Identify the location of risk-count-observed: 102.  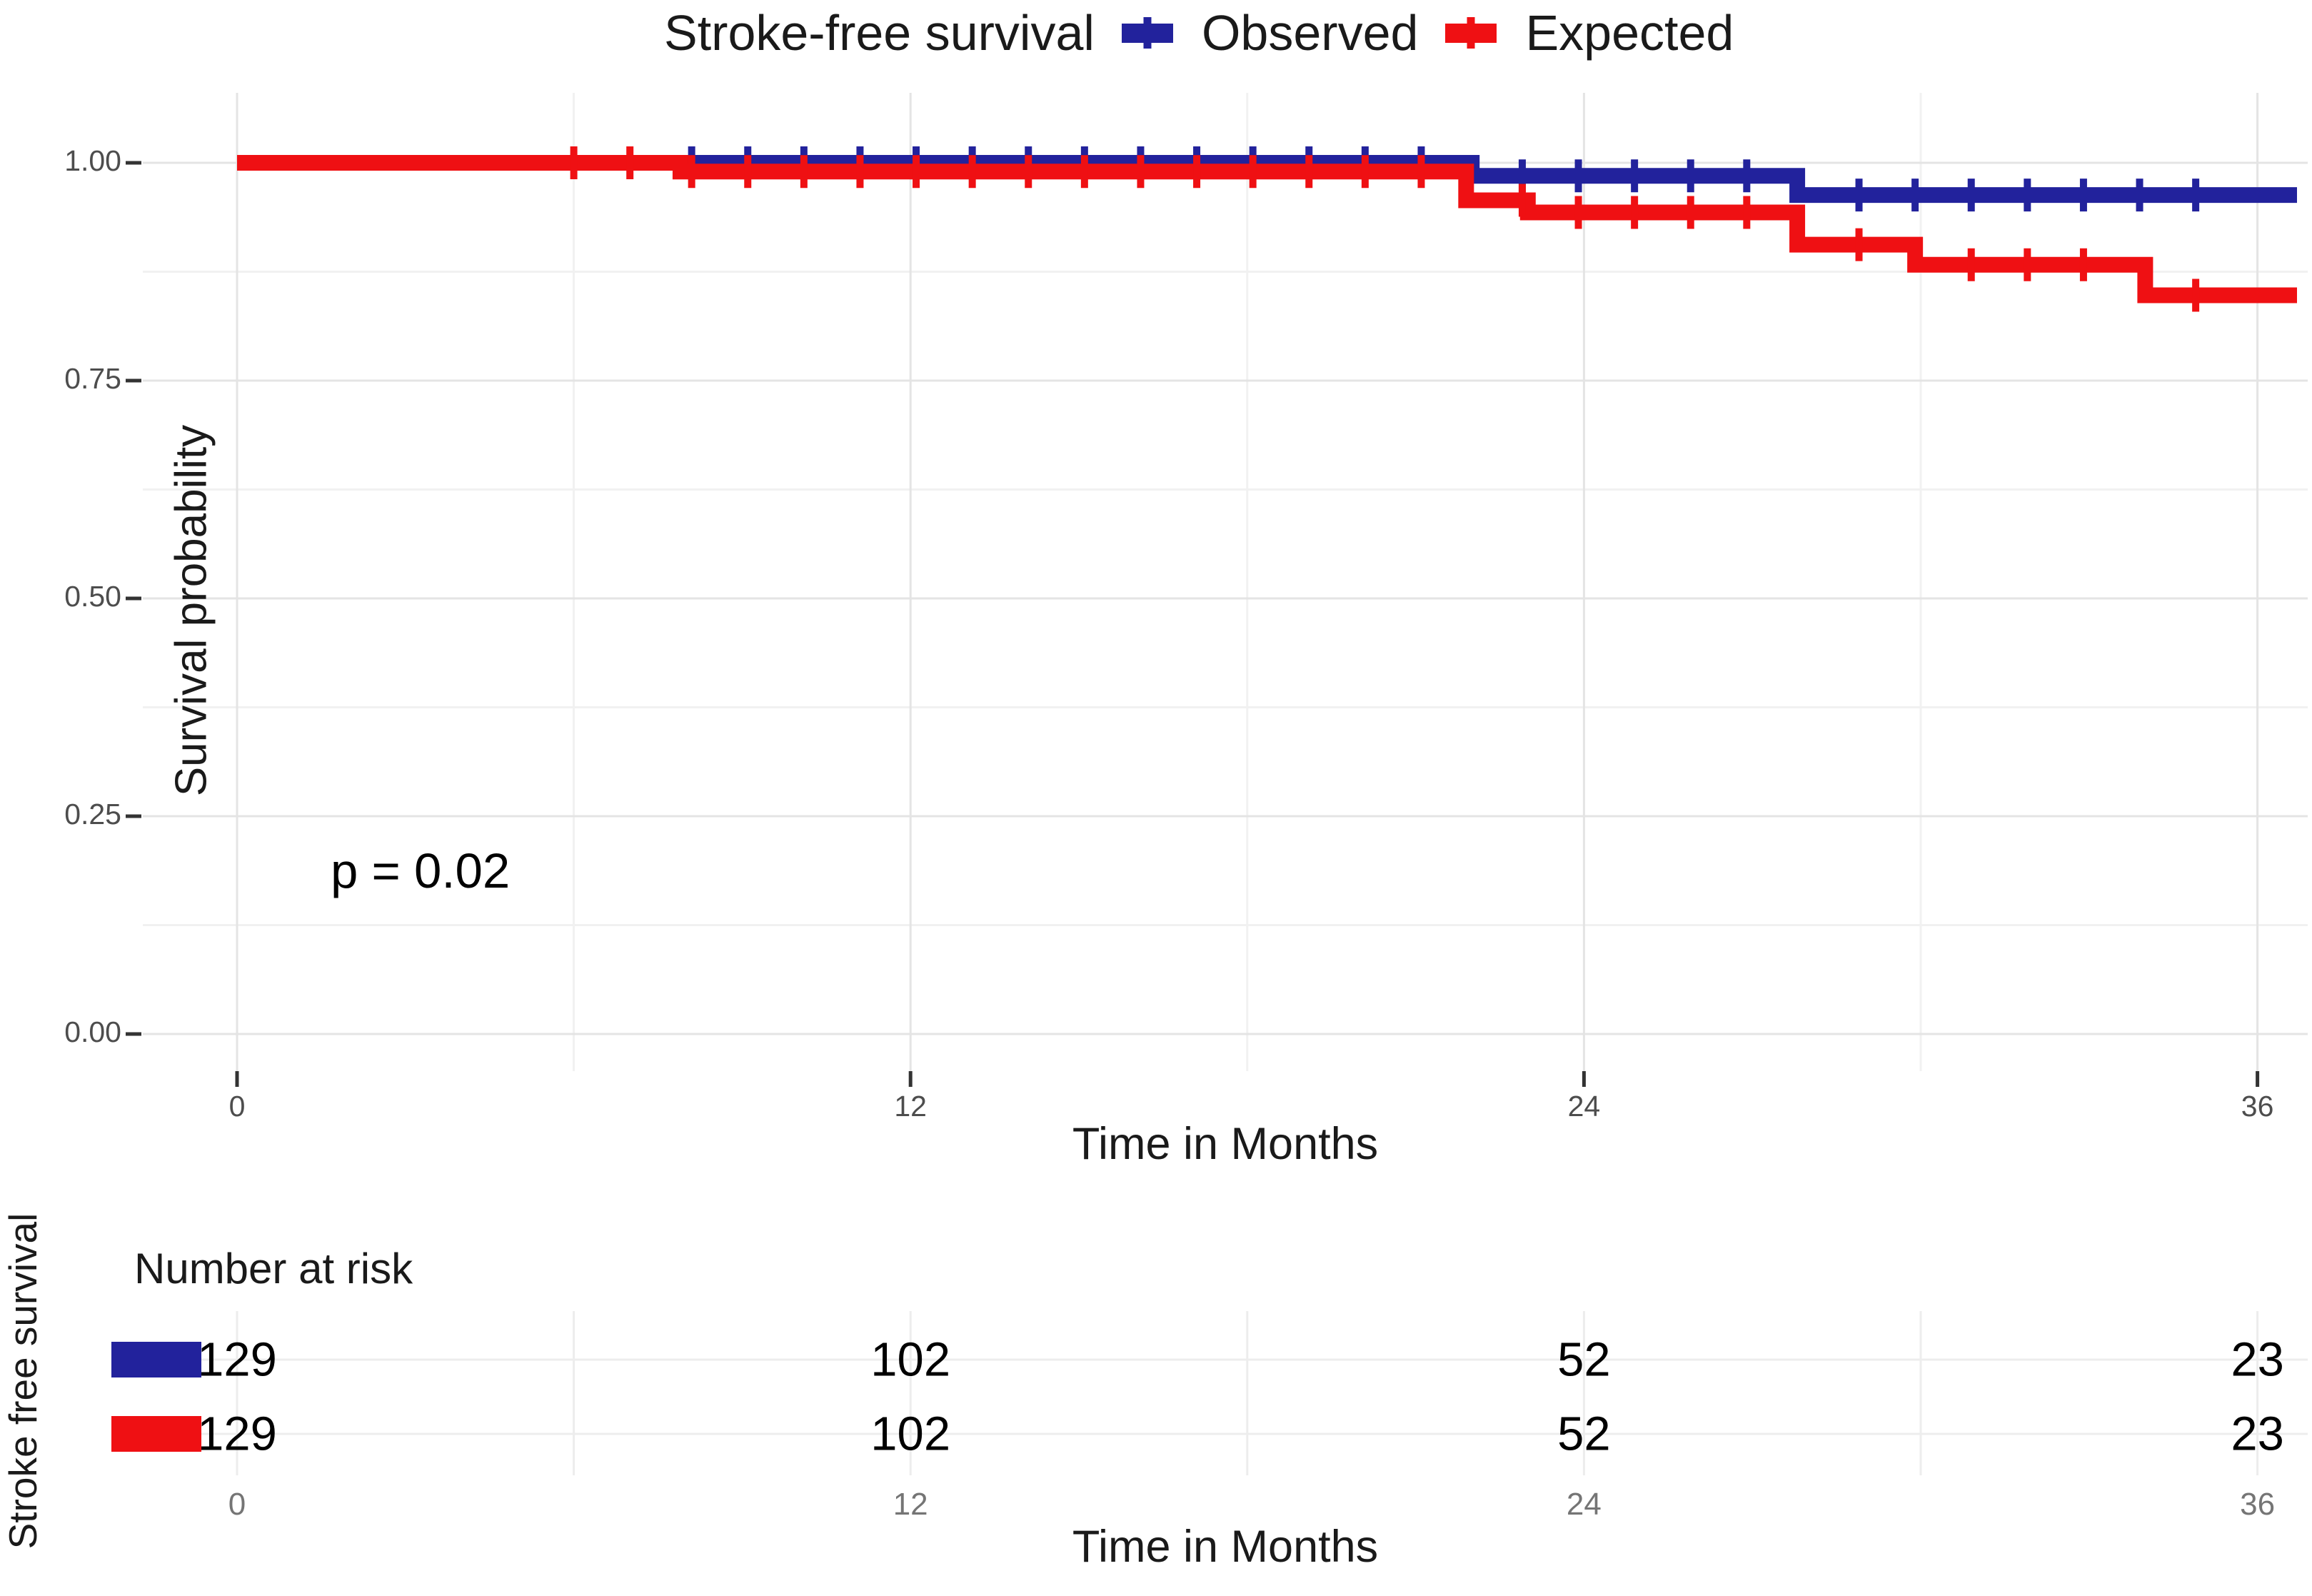
(911, 1359).